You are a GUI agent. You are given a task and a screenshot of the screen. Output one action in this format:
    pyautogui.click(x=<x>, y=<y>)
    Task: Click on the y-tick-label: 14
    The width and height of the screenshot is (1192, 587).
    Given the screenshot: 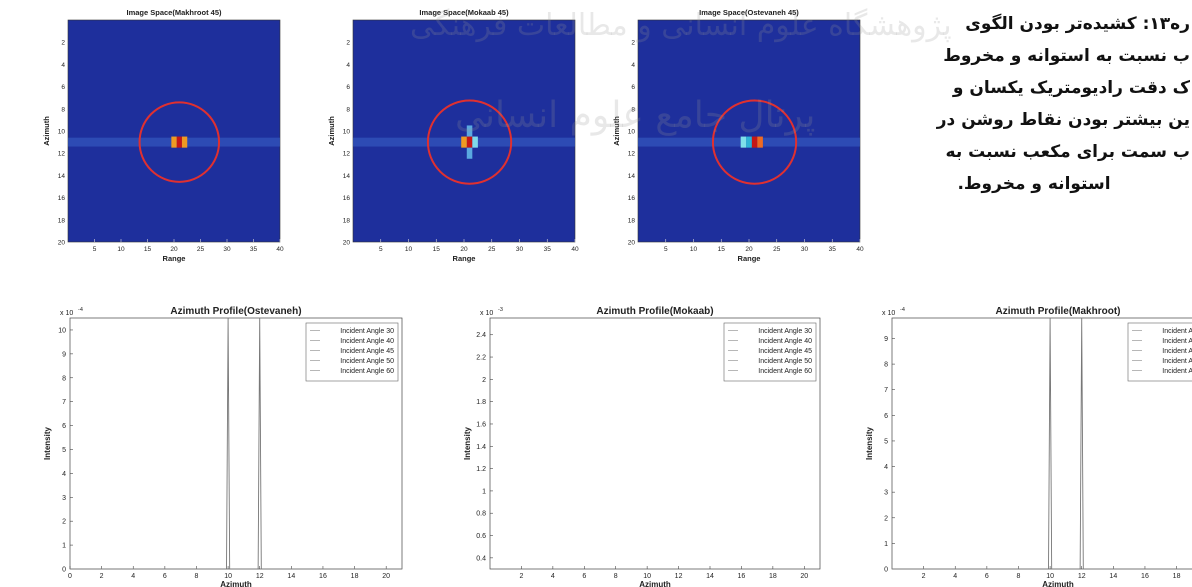 What is the action you would take?
    pyautogui.click(x=347, y=176)
    